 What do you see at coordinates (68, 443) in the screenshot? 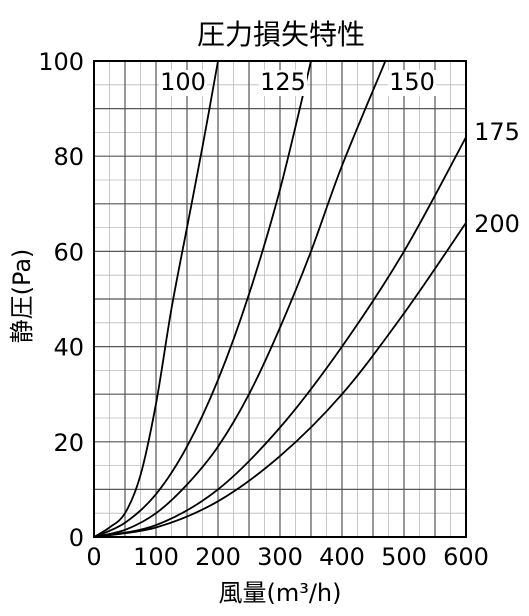
I see `y-tick-label: 20` at bounding box center [68, 443].